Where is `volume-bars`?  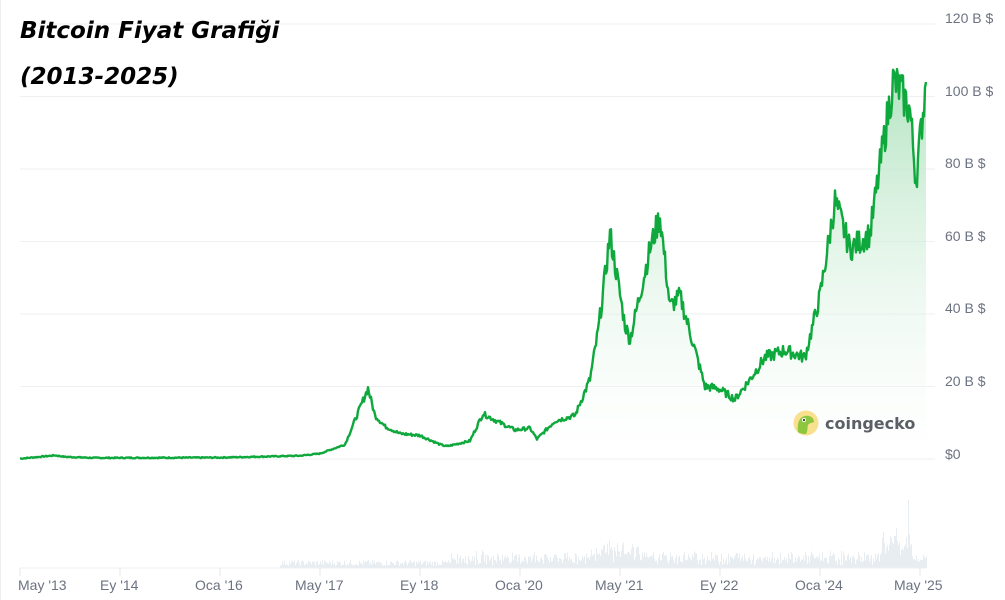
volume-bars is located at coordinates (603, 534).